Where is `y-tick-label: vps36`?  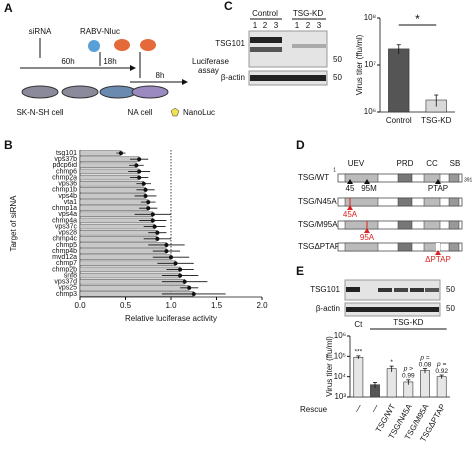 y-tick-label: vps36 is located at coordinates (67, 184).